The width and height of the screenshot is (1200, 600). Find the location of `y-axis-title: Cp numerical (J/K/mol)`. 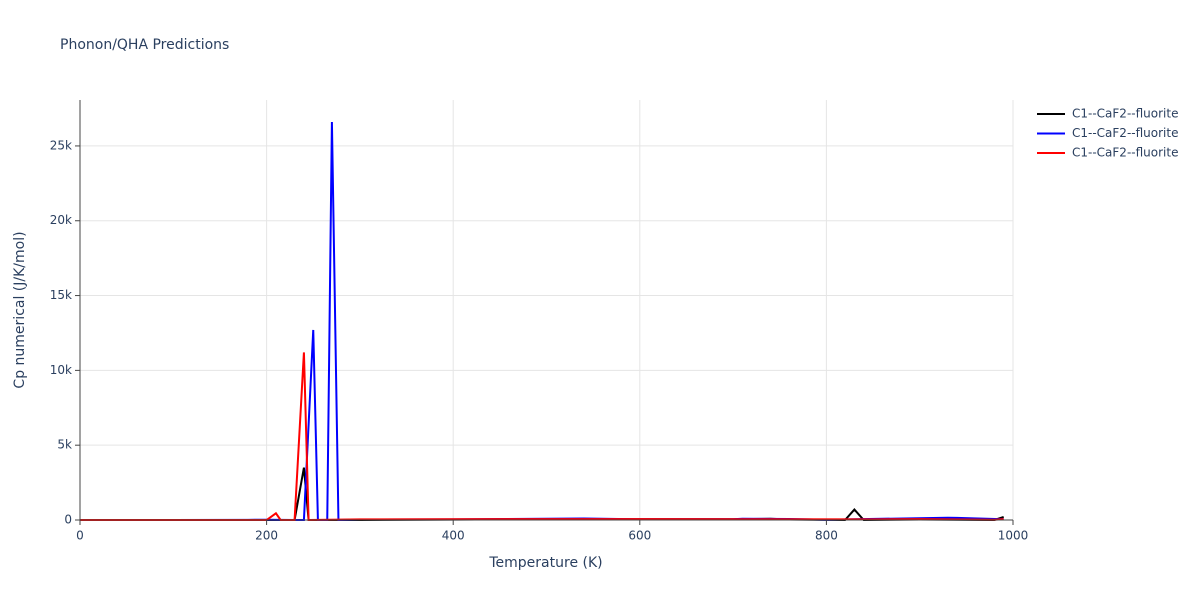

y-axis-title: Cp numerical (J/K/mol) is located at coordinates (20, 309).